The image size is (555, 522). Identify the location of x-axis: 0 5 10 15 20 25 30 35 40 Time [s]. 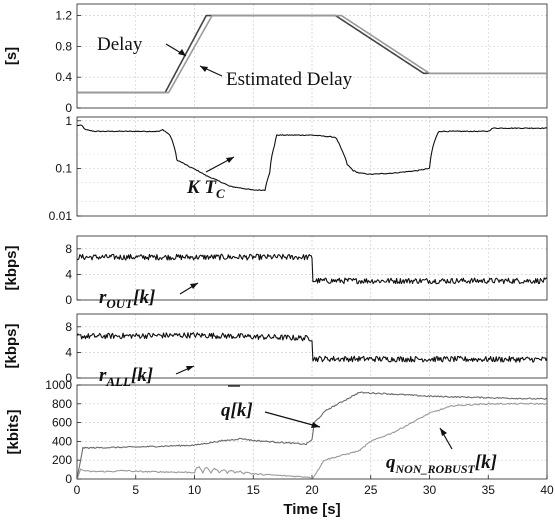
(314, 496).